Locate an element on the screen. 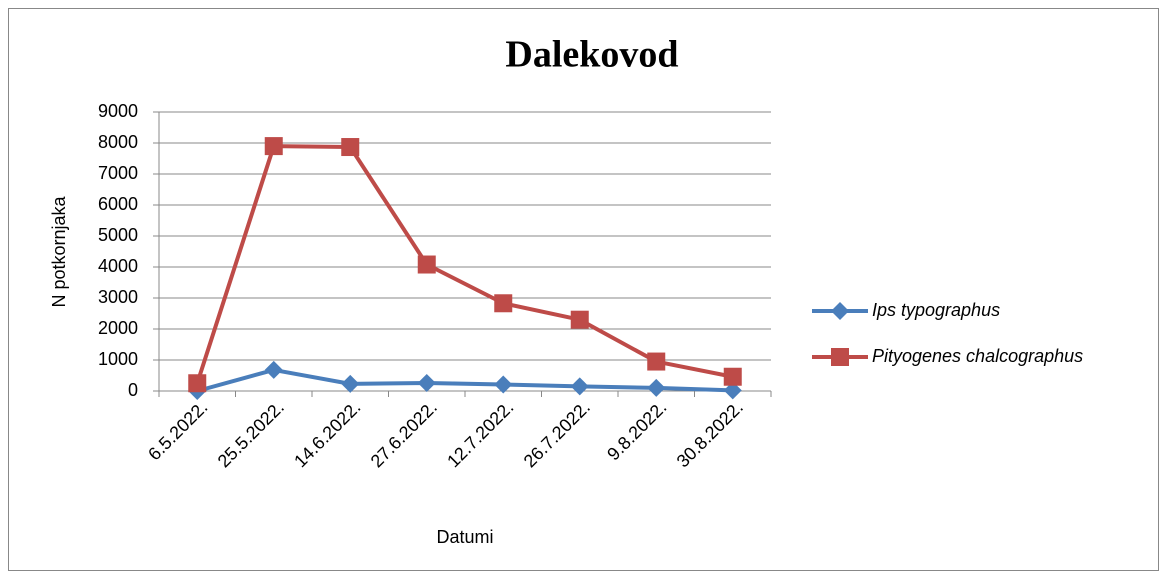 This screenshot has height=579, width=1167. legend-label: Ips typographus is located at coordinates (936, 310).